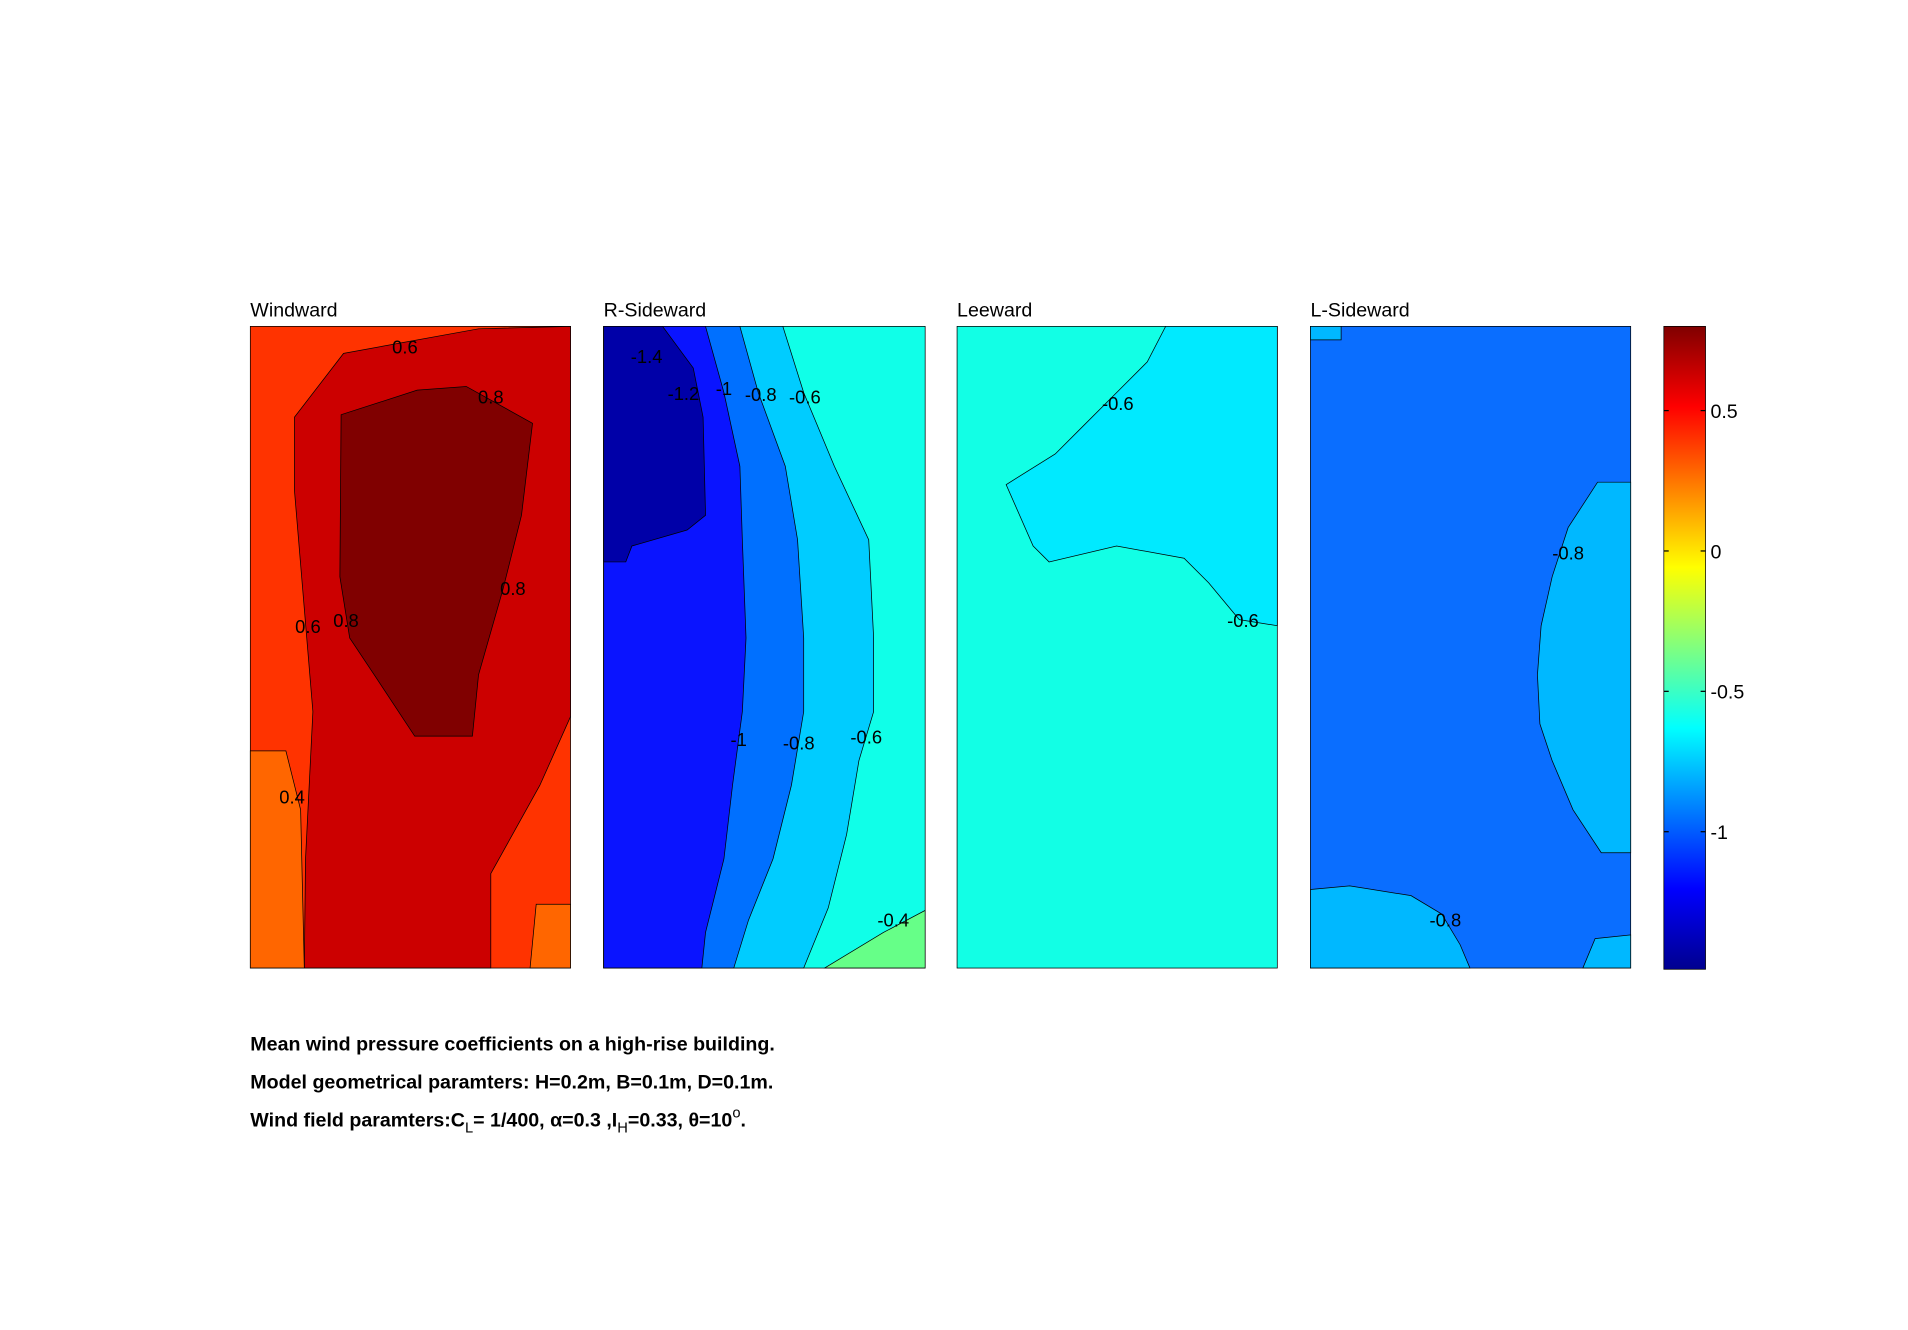 Image resolution: width=1908 pixels, height=1330 pixels. What do you see at coordinates (1727, 693) in the screenshot?
I see `colorbar-tick-label: -0.5` at bounding box center [1727, 693].